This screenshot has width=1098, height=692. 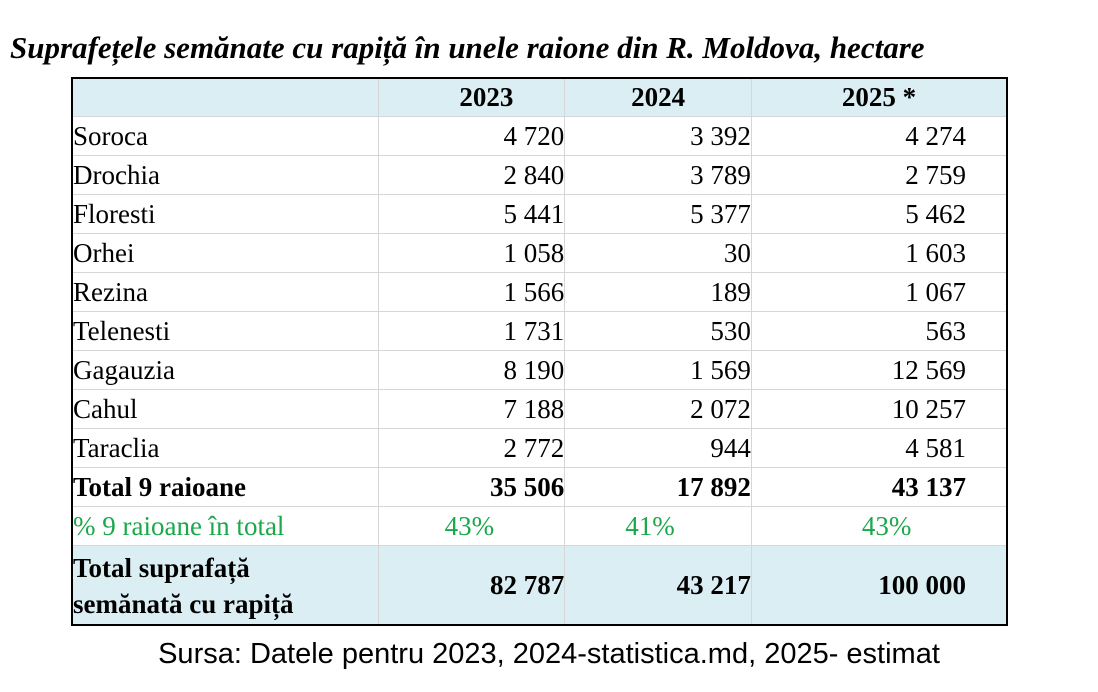 What do you see at coordinates (225, 331) in the screenshot?
I see `row-label: Telenesti` at bounding box center [225, 331].